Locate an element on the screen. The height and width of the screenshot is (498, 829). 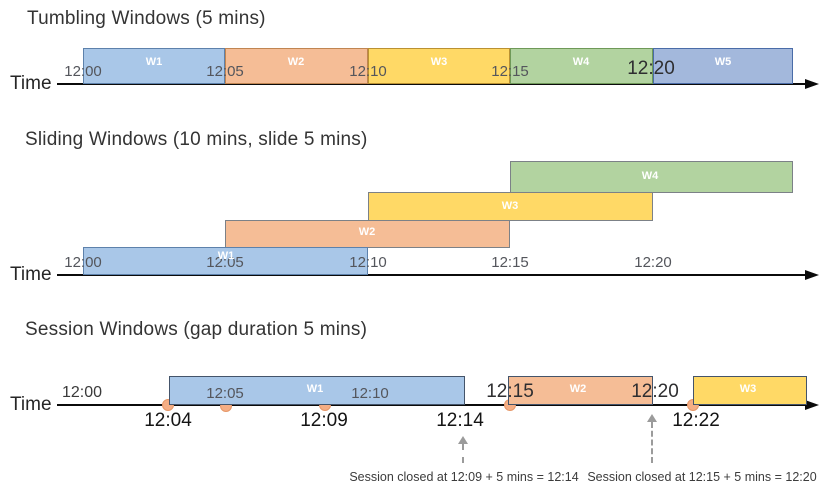
session-window-w2-bar is located at coordinates (580, 390).